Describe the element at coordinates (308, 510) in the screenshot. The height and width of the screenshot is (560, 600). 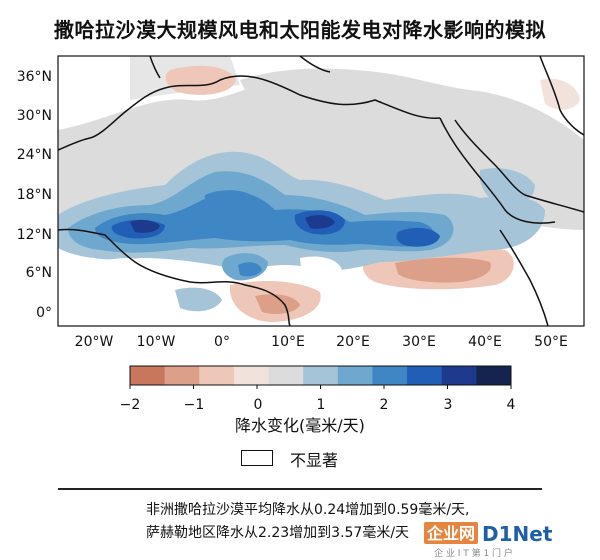
I see `note-sahara: 非洲撒哈拉沙漠平均降水从0.24增加到0.59毫米/天,` at that location.